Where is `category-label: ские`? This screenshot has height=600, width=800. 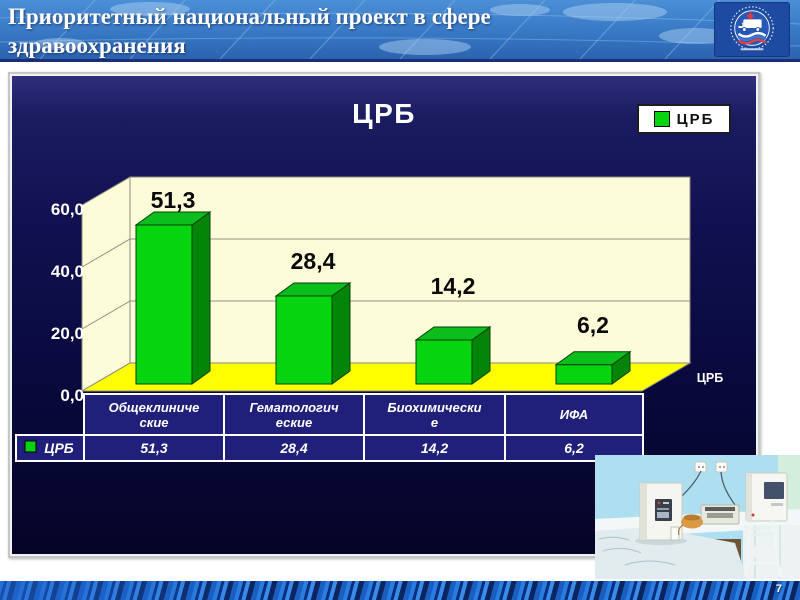
category-label: ские is located at coordinates (154, 422).